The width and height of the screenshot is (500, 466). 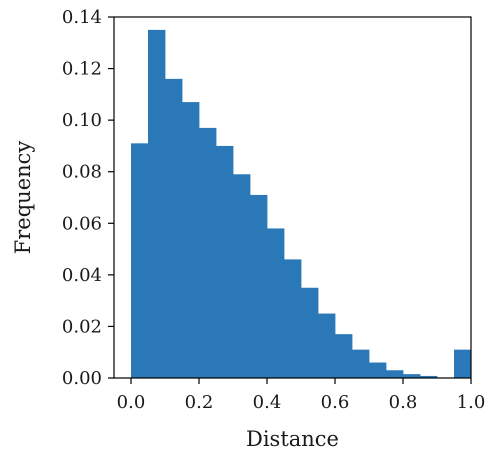 I want to click on y-tick-label: 0.00, so click(x=82, y=378).